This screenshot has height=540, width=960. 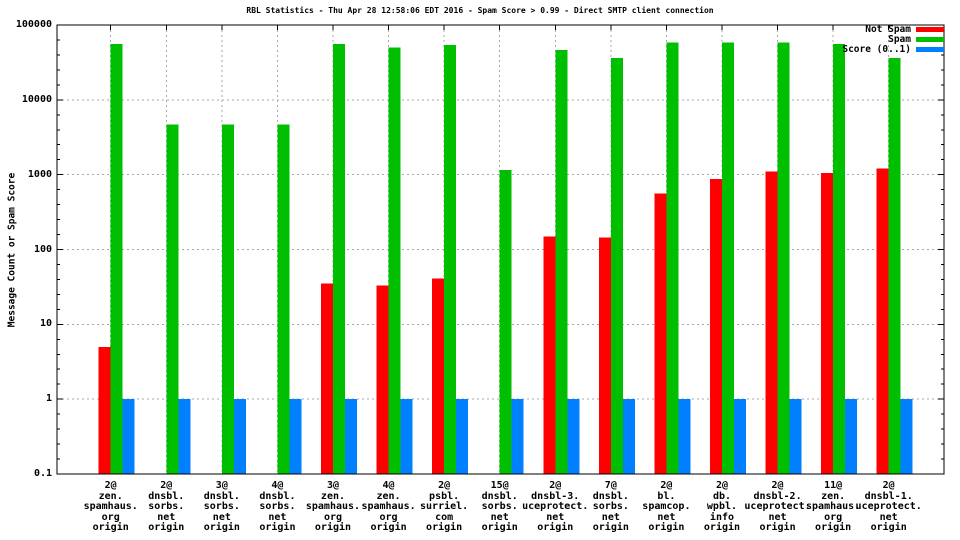 I want to click on x-category-label: 2@ dnsbl-1. uceprotect. net origin, so click(x=888, y=506).